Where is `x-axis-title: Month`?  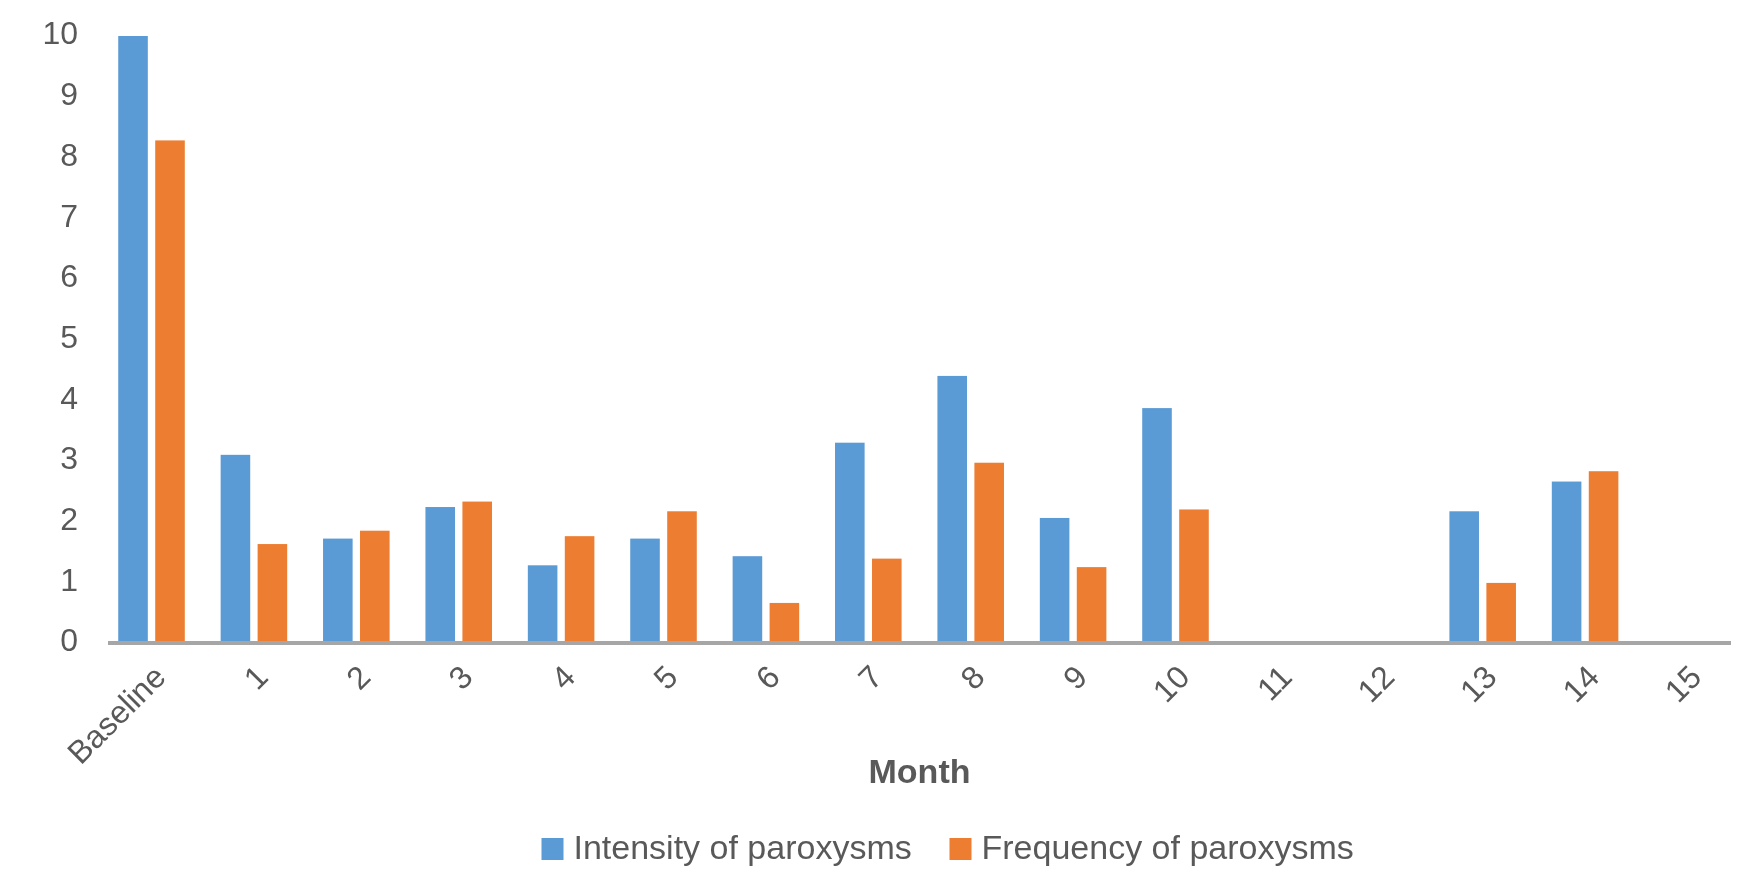
x-axis-title: Month is located at coordinates (919, 771).